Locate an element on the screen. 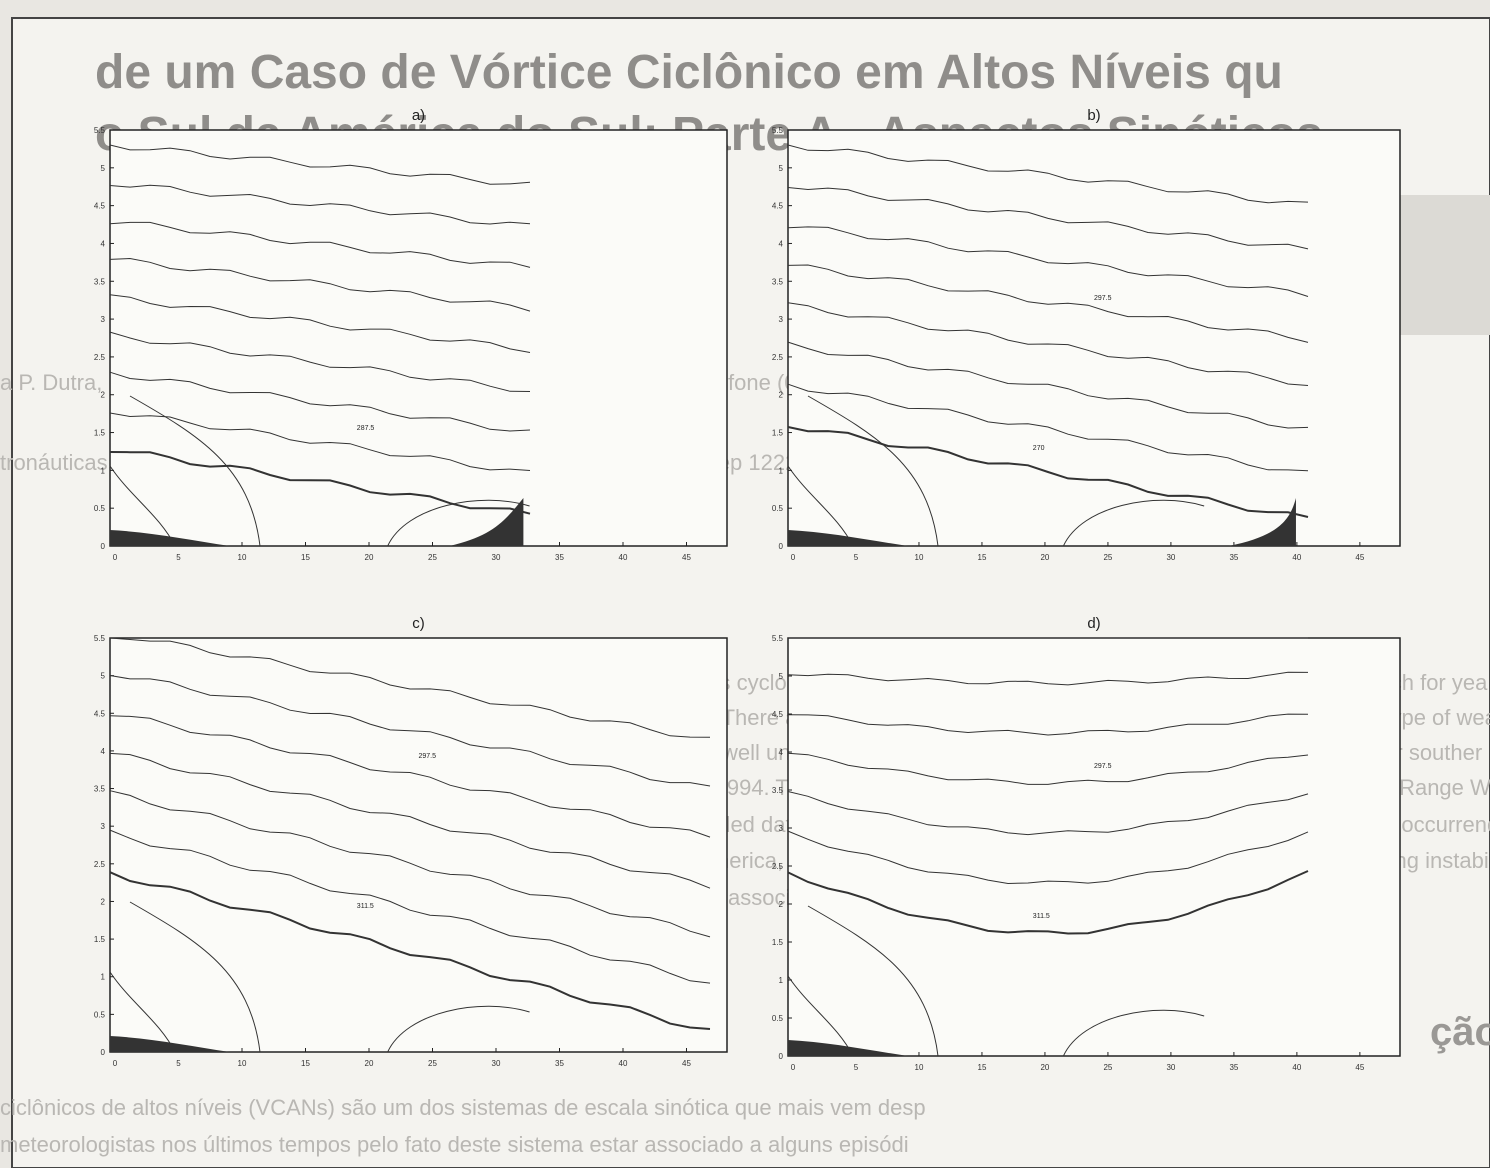  y-tick-label: 4.5 is located at coordinates (778, 714).